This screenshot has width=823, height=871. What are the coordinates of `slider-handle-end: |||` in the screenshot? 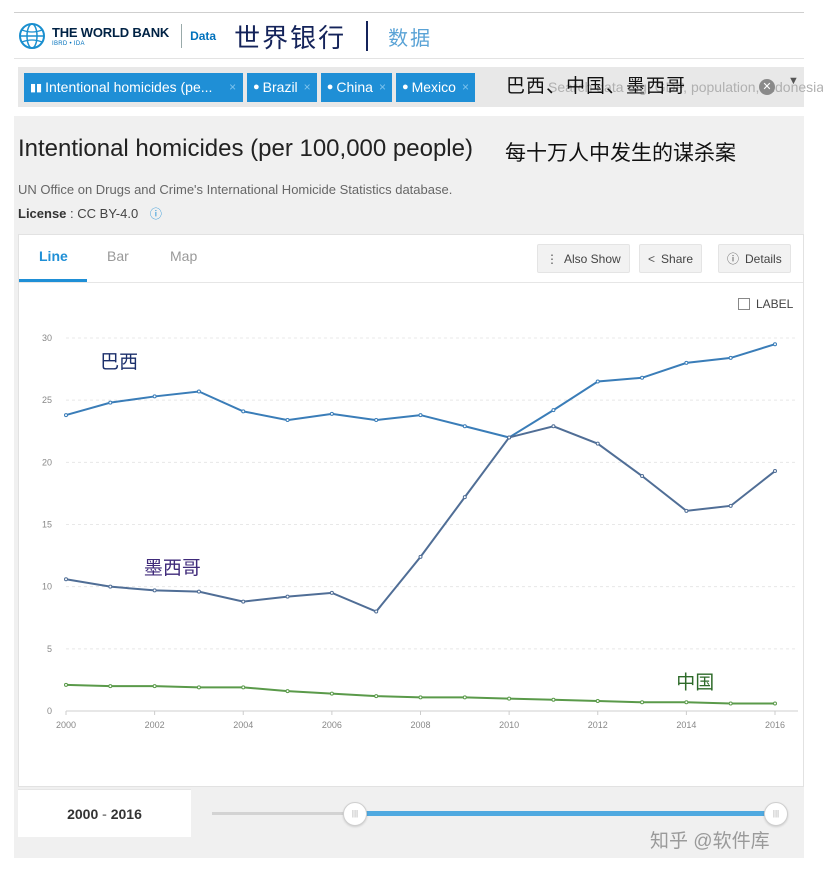 It's located at (776, 814).